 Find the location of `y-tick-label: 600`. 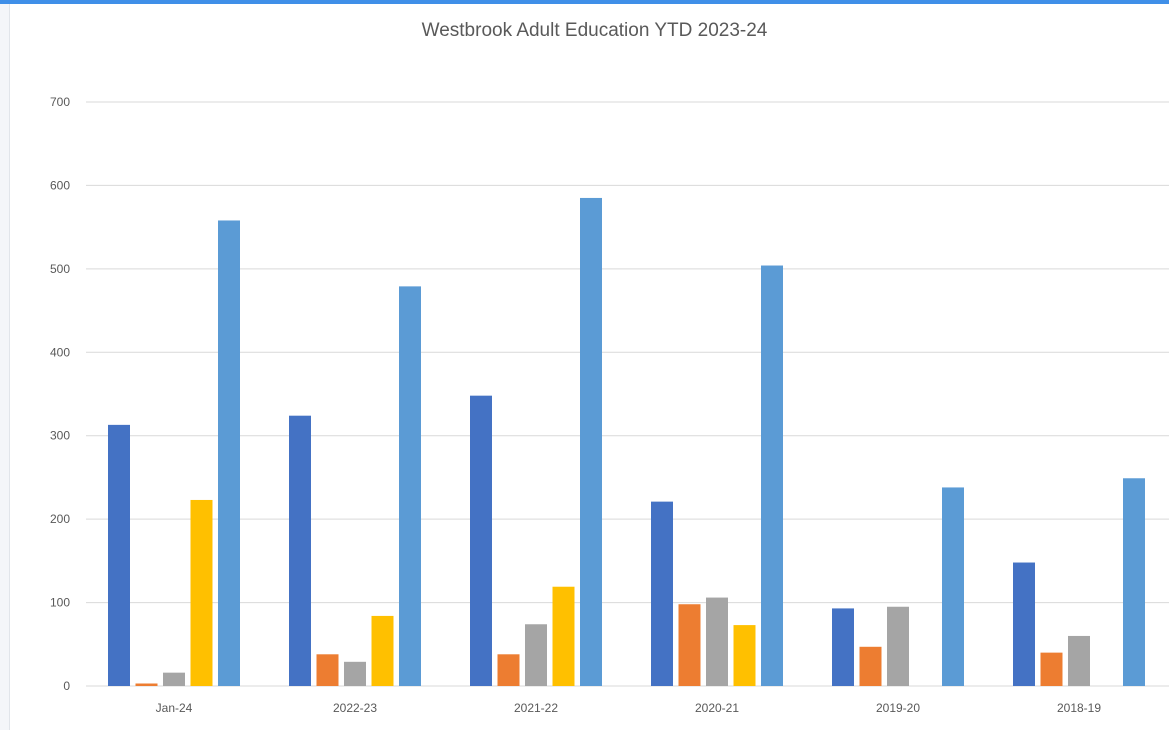

y-tick-label: 600 is located at coordinates (60, 185).